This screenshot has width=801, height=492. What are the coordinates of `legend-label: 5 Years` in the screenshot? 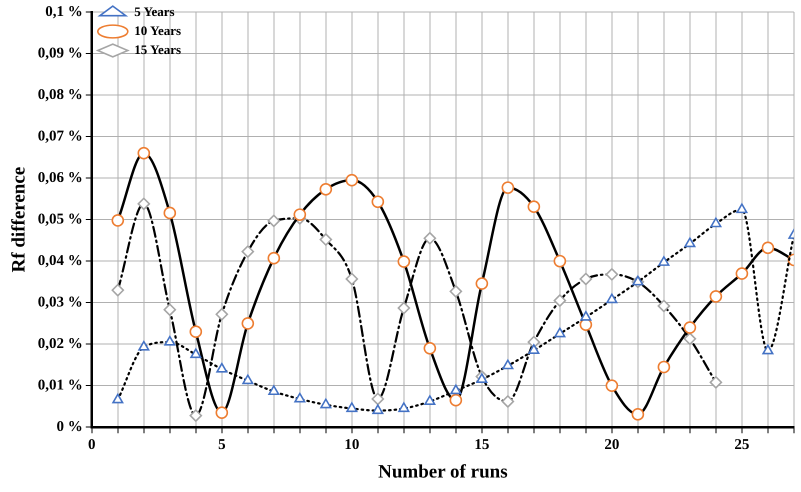 It's located at (154, 11).